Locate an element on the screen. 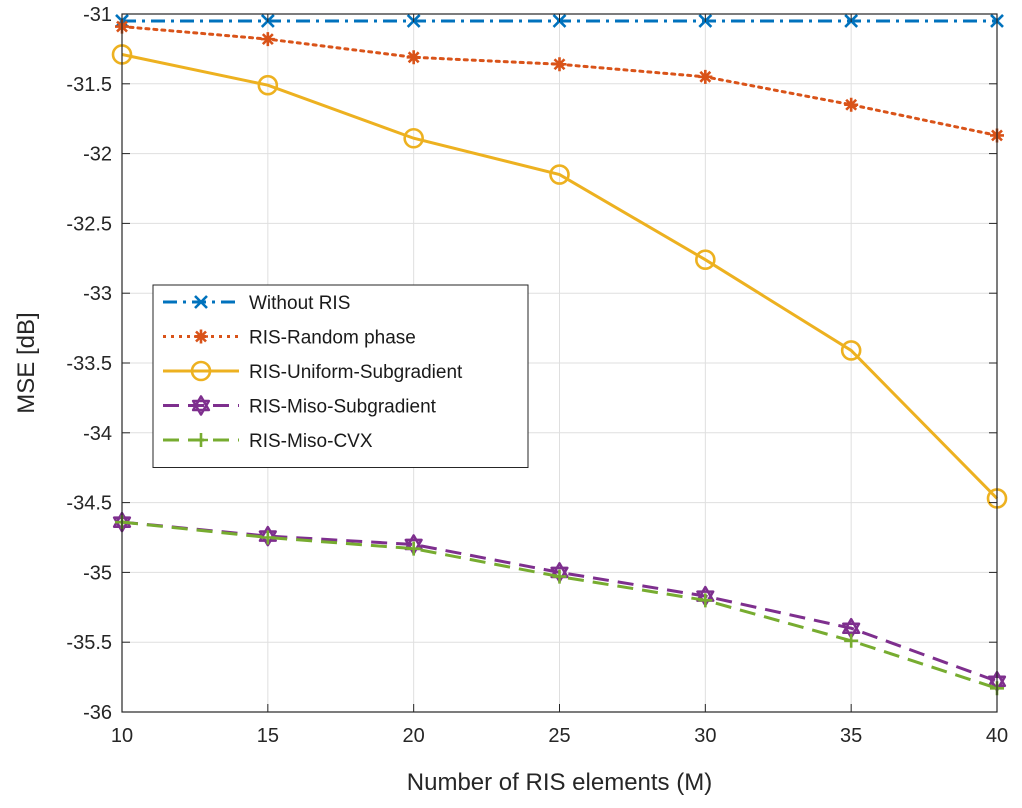 The image size is (1022, 808). legend-entry: RIS-Miso-CVX is located at coordinates (268, 441).